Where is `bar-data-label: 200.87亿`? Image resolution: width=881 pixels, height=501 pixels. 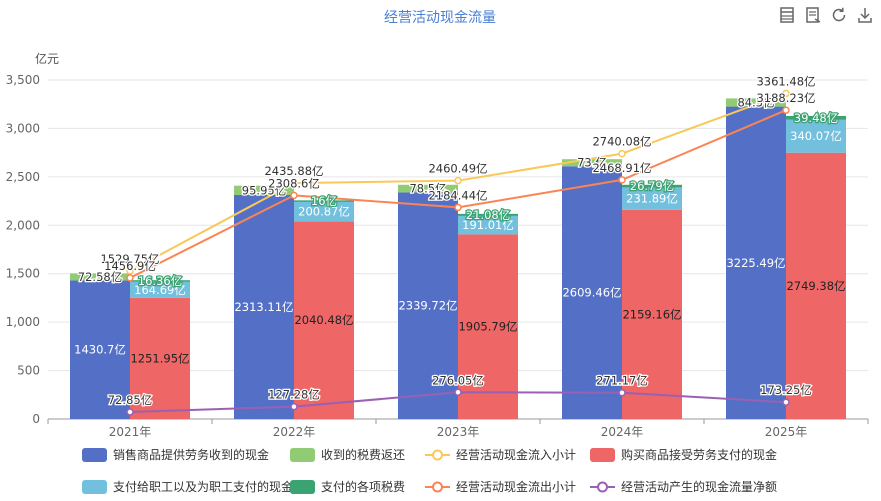
bar-data-label: 200.87亿 is located at coordinates (324, 212).